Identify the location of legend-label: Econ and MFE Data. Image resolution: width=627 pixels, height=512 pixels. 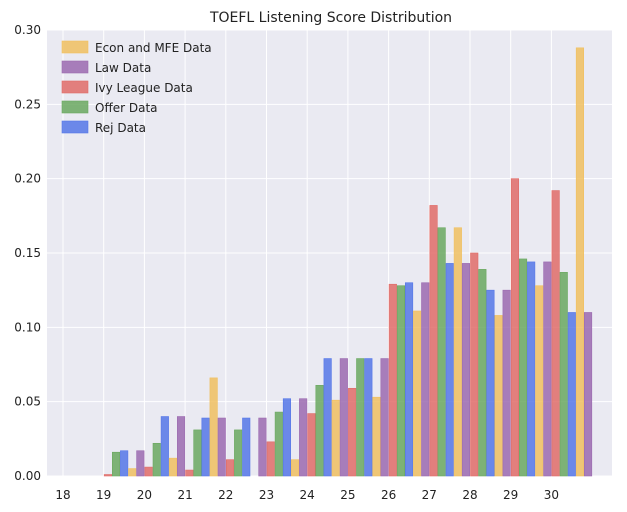
(153, 48).